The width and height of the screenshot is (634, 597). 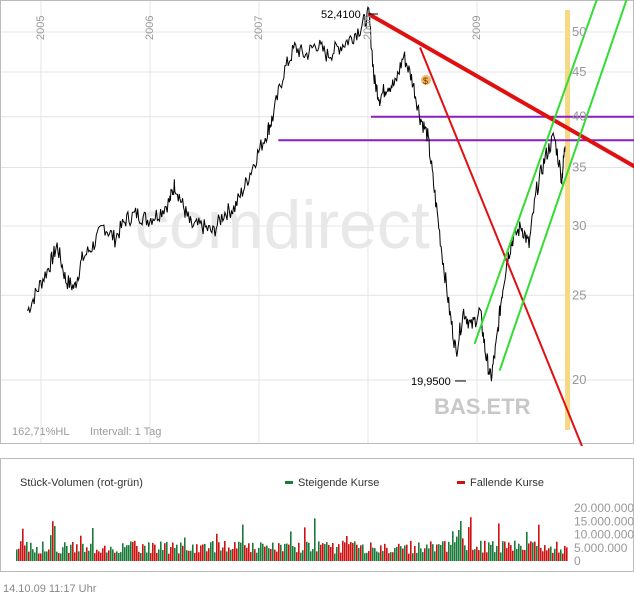 I want to click on y-tick-label: 40, so click(x=579, y=116).